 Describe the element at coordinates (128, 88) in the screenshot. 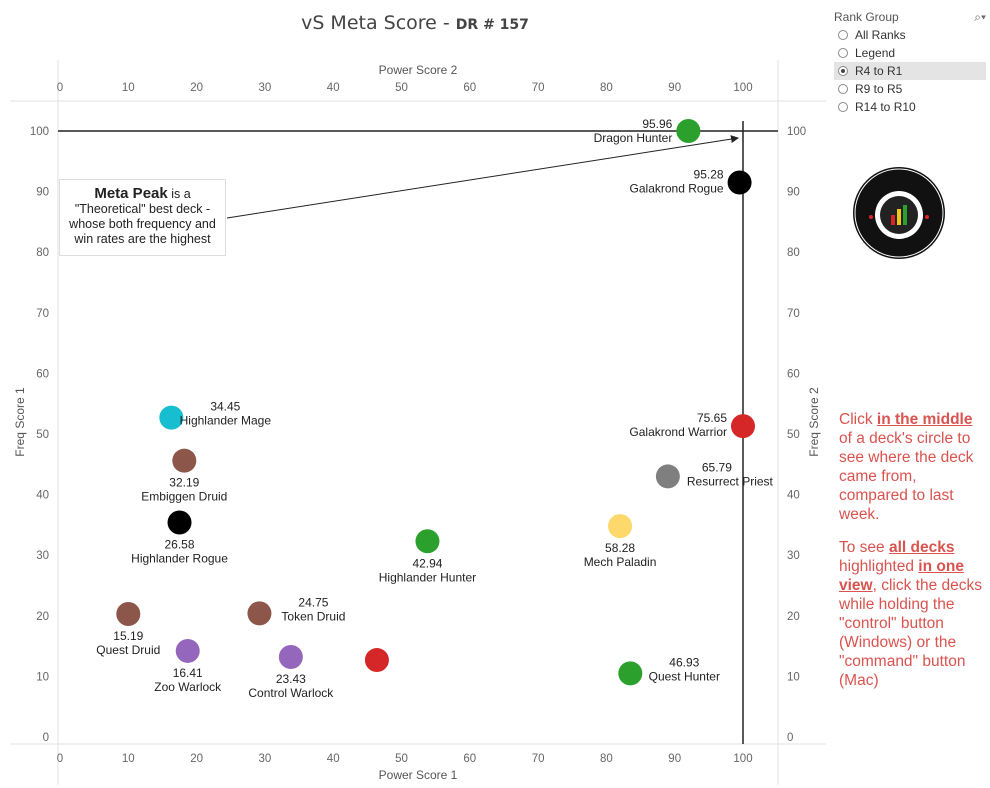

I see `x-top-tick-label: 10` at that location.